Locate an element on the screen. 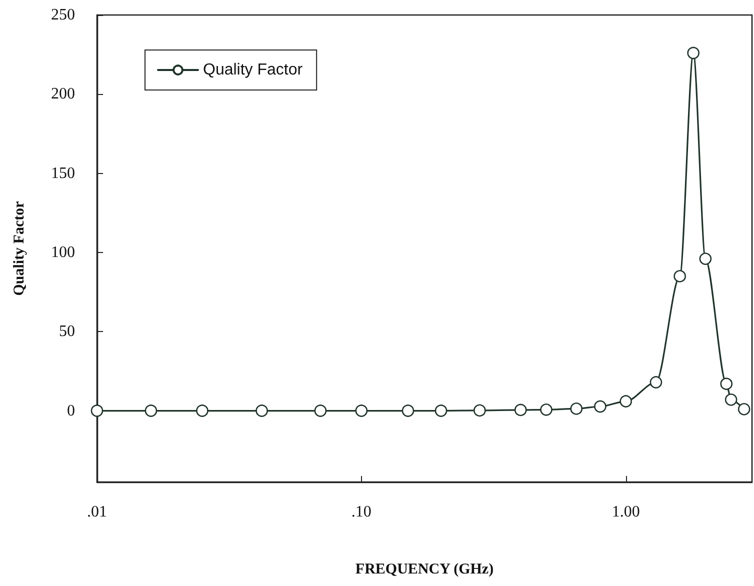 The width and height of the screenshot is (754, 586). y-tick-label: 150 is located at coordinates (63, 173).